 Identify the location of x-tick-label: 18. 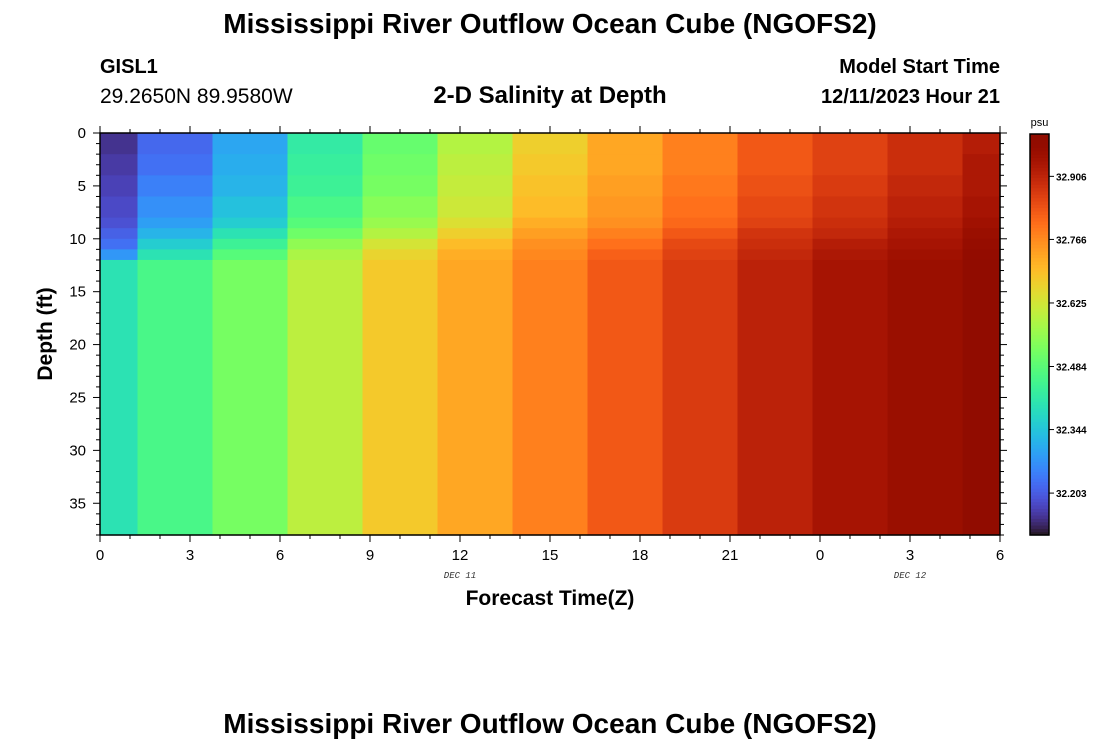
(640, 555).